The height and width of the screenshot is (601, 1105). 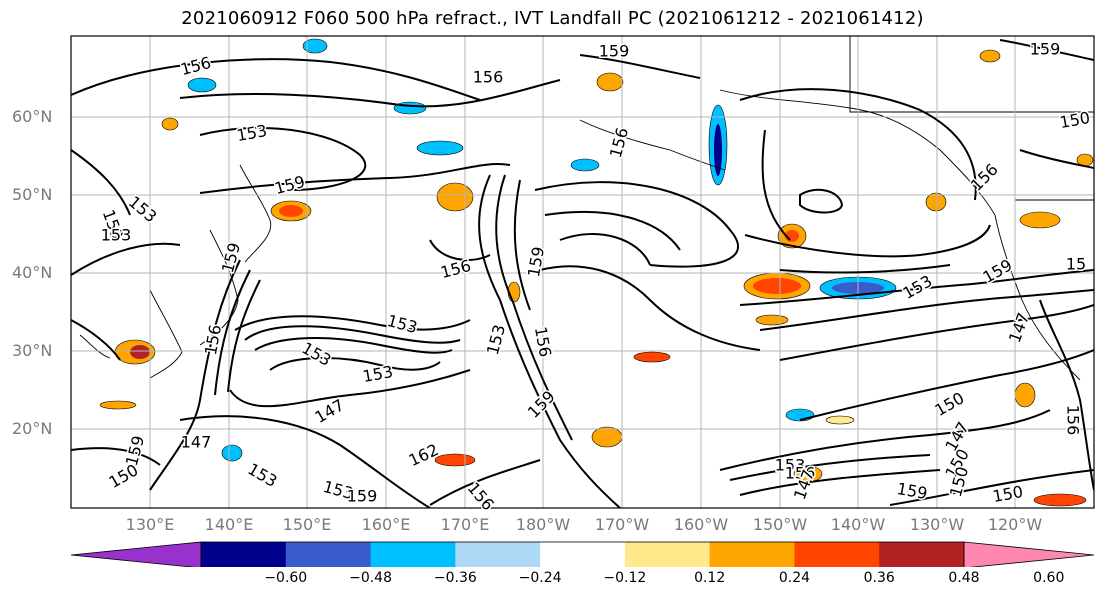 What do you see at coordinates (136, 554) in the screenshot?
I see `colorbar-extend-low` at bounding box center [136, 554].